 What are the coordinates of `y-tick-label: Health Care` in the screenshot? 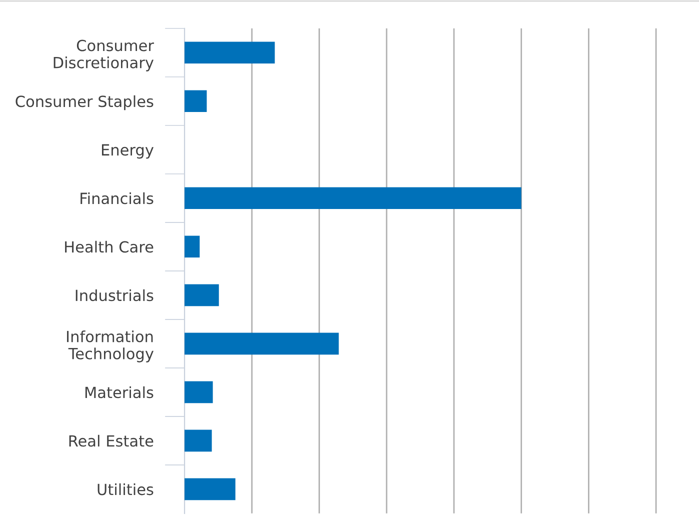 It's located at (109, 246).